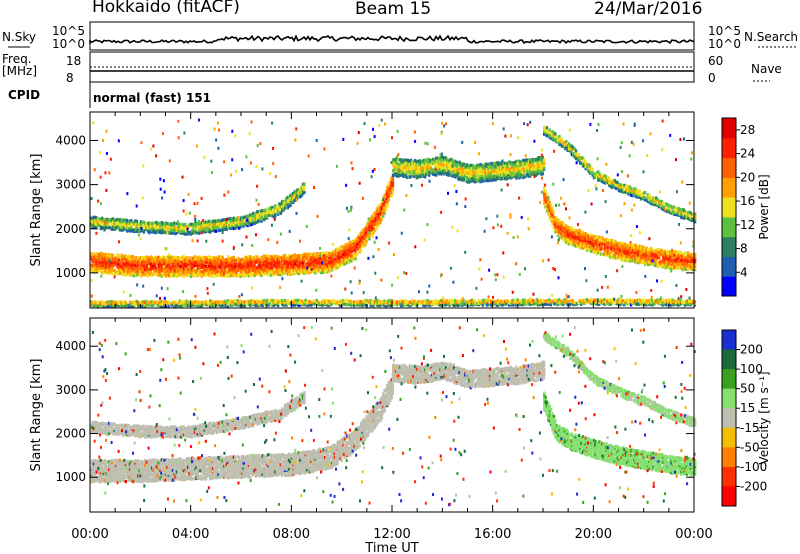  I want to click on cpid-label: CPID, so click(24, 95).